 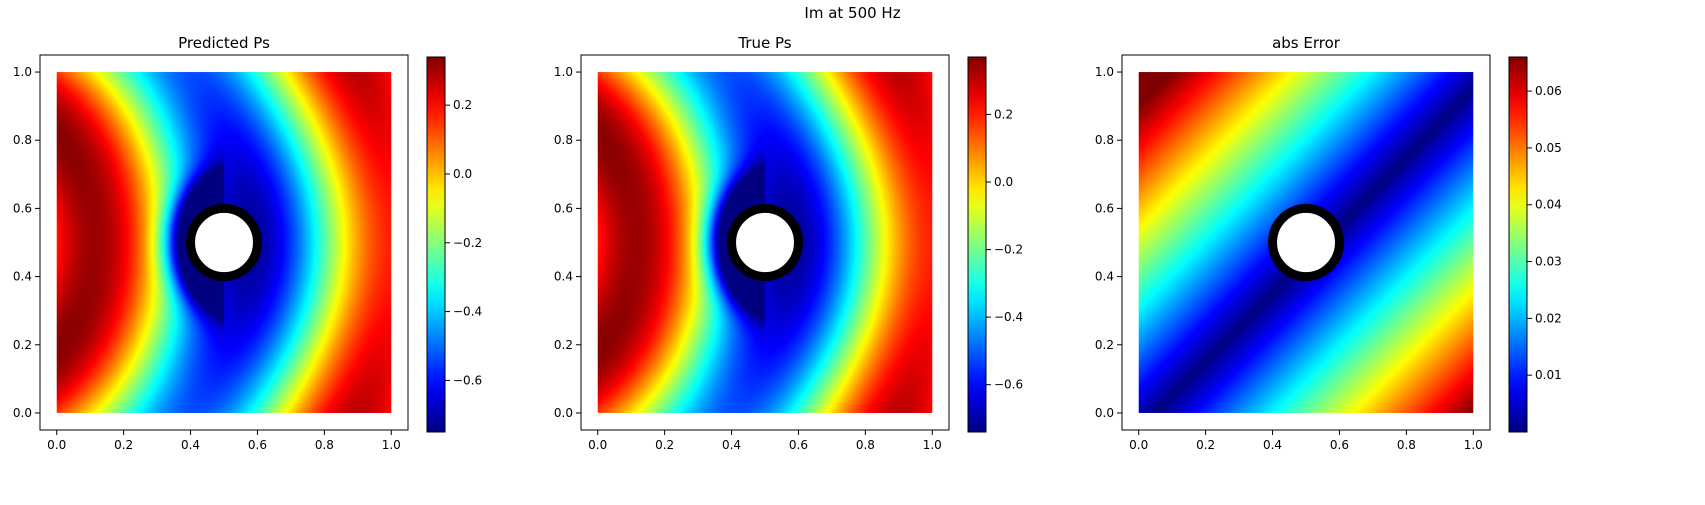 What do you see at coordinates (1306, 43) in the screenshot?
I see `panel-title: abs Error` at bounding box center [1306, 43].